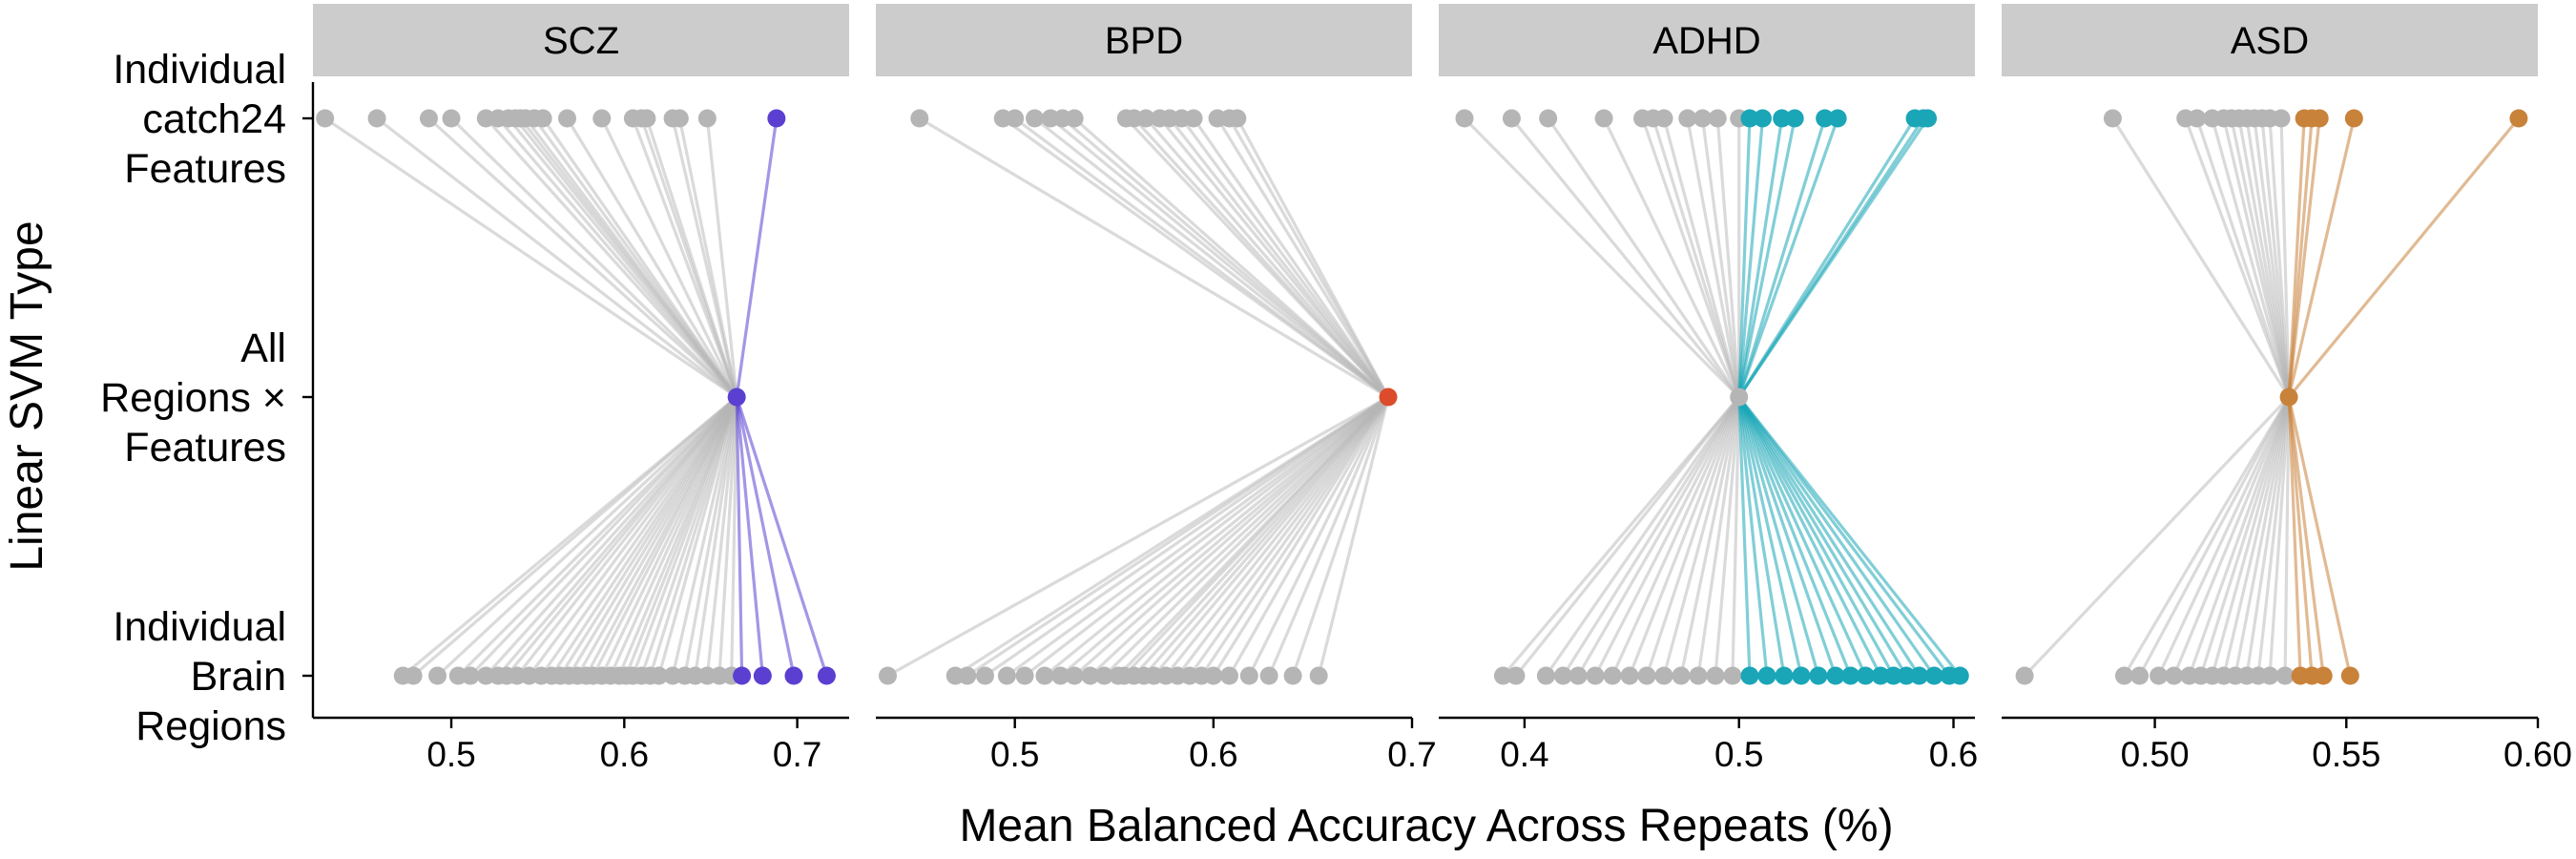 The image size is (2576, 859). I want to click on all-regions-features-point, so click(1388, 397).